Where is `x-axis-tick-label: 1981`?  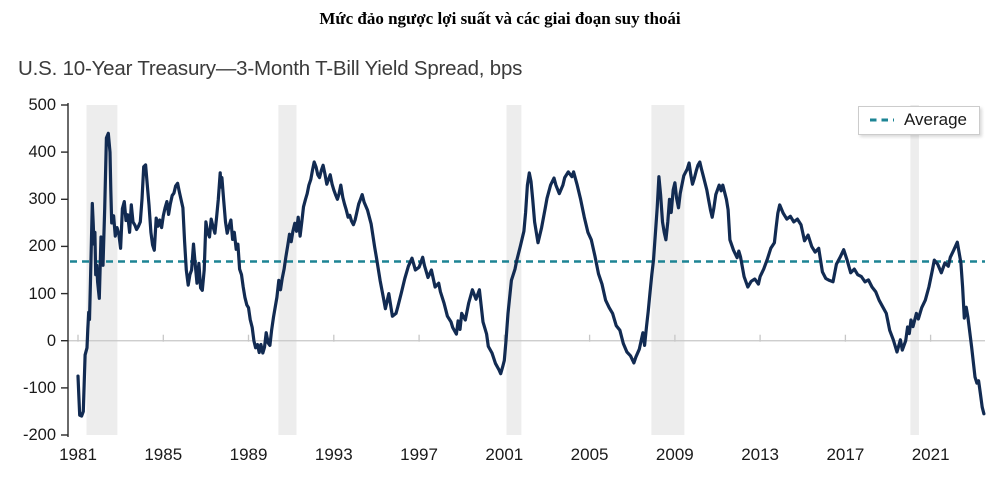 x-axis-tick-label: 1981 is located at coordinates (78, 454).